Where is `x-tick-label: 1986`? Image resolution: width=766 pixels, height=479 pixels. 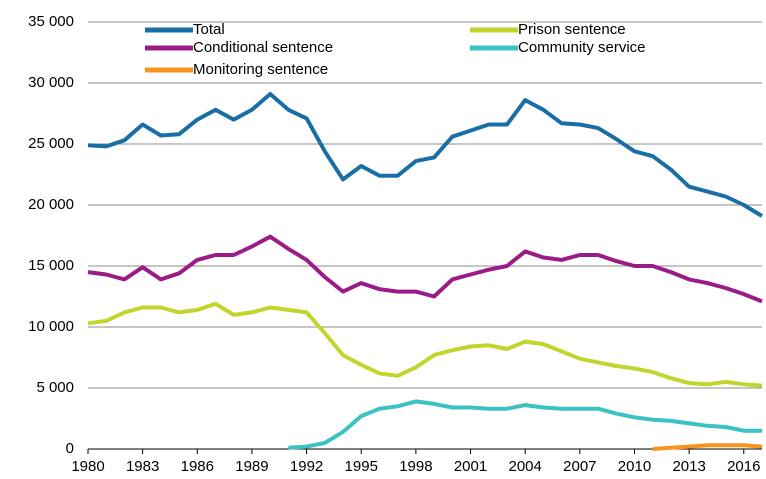 x-tick-label: 1986 is located at coordinates (197, 466).